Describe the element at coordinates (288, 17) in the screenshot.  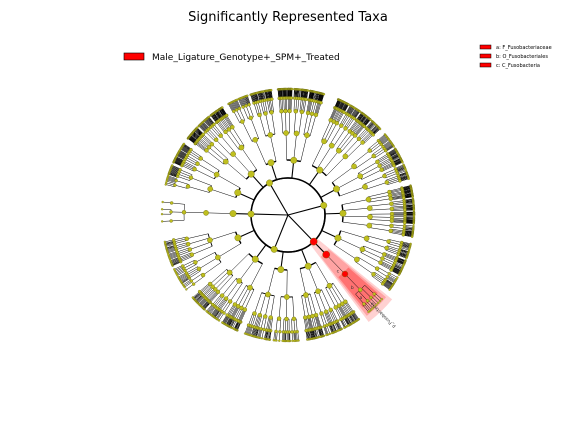
I see `chart-title: Significantly Represented Taxa` at that location.